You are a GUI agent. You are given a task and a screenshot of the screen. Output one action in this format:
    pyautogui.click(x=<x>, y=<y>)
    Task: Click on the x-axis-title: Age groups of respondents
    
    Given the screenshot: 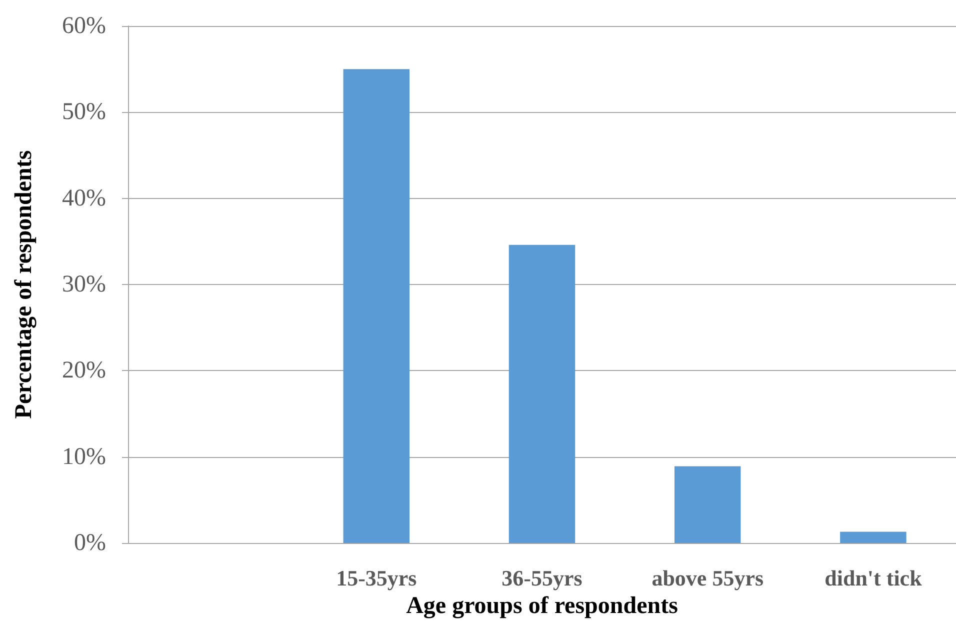 What is the action you would take?
    pyautogui.click(x=542, y=605)
    